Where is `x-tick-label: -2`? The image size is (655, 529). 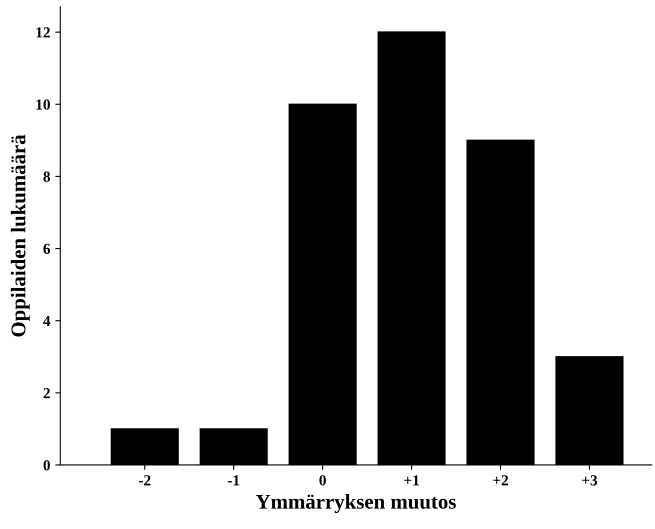 x-tick-label: -2 is located at coordinates (144, 480).